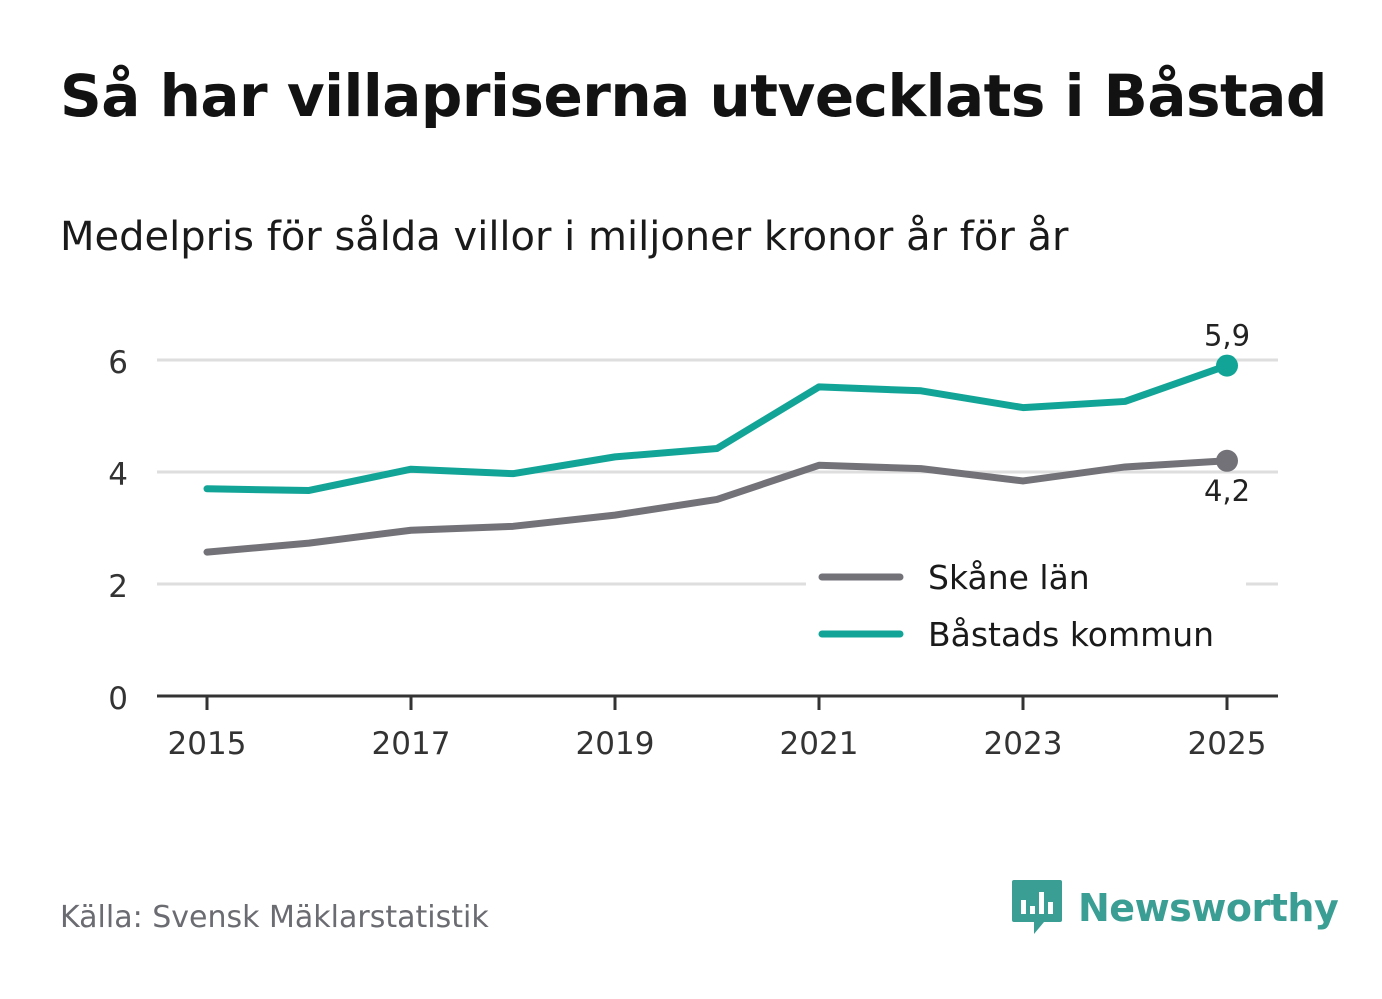  Describe the element at coordinates (1071, 634) in the screenshot. I see `legend-label-1: Båstads kommun` at that location.